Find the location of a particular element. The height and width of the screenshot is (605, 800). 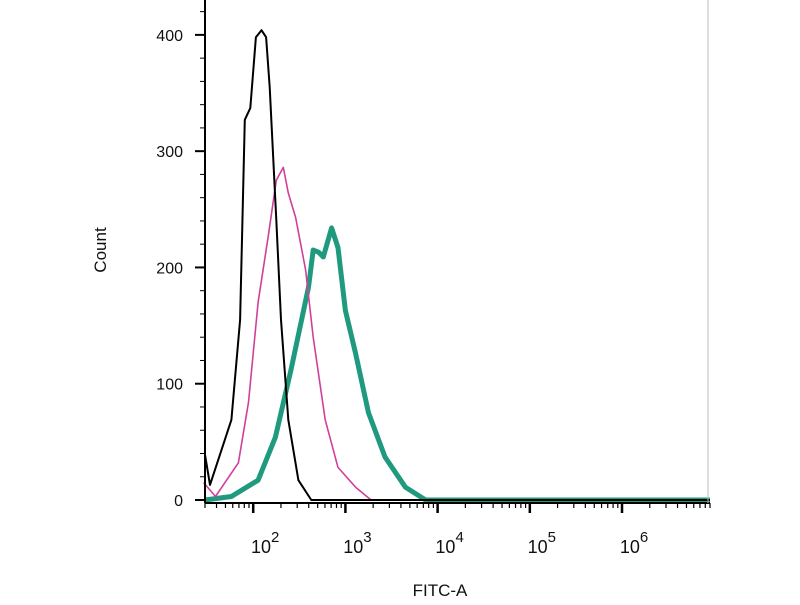

y-tick-label: 0 is located at coordinates (178, 501).